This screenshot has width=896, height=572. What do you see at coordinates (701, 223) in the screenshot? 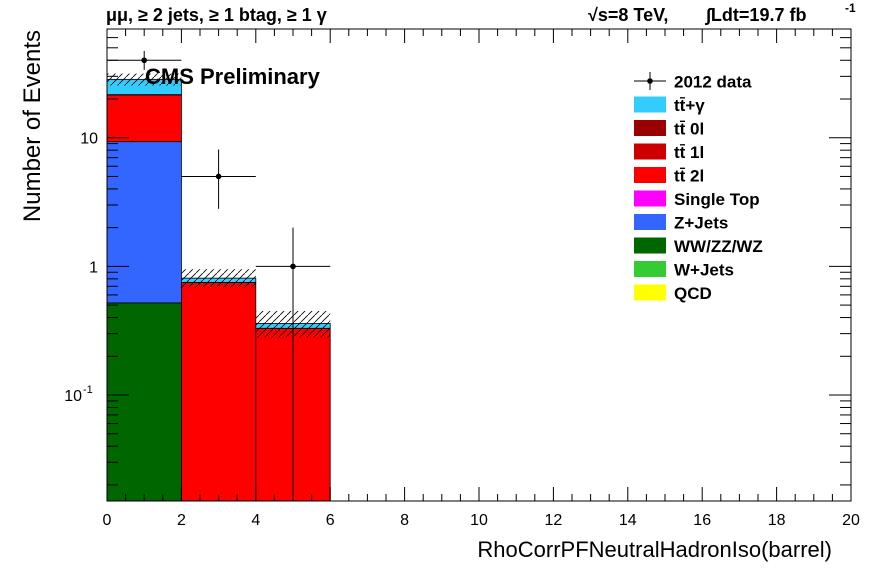
I see `legend-label: Z+Jets` at bounding box center [701, 223].